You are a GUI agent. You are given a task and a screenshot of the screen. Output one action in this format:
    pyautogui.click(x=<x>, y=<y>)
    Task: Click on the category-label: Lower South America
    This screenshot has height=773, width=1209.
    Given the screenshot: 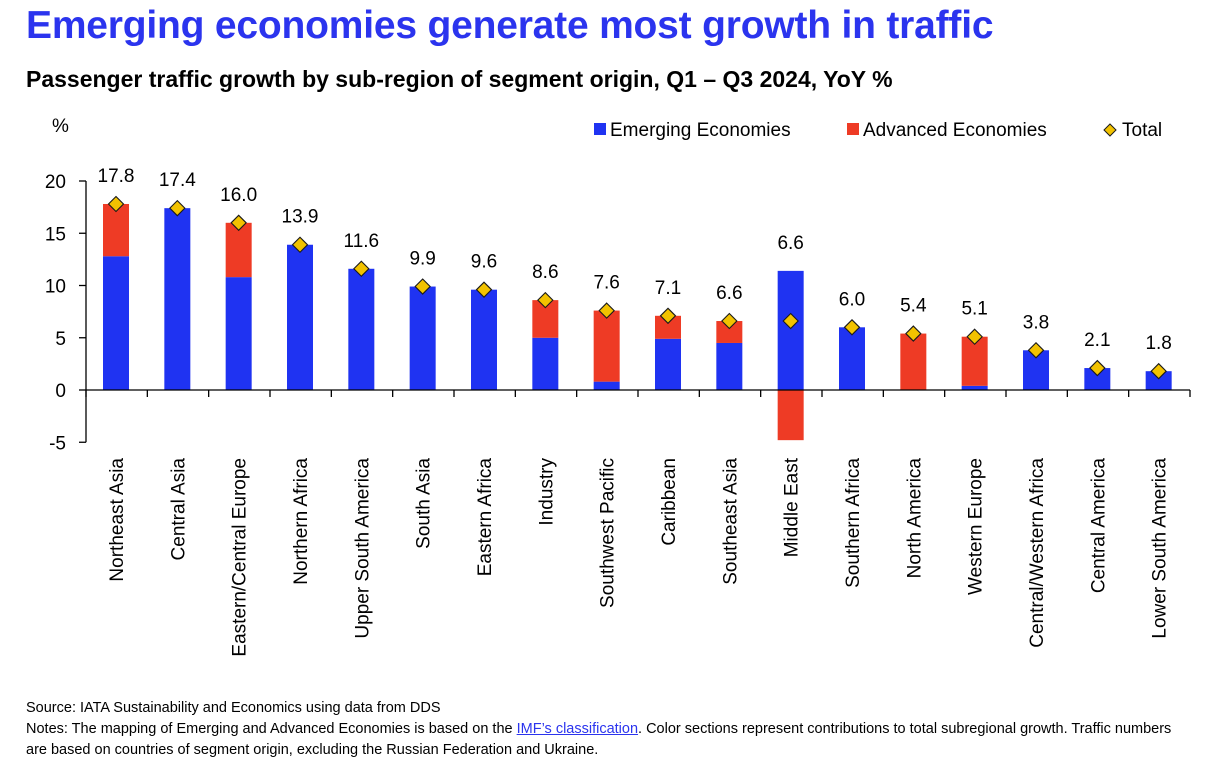 What is the action you would take?
    pyautogui.click(x=1160, y=548)
    